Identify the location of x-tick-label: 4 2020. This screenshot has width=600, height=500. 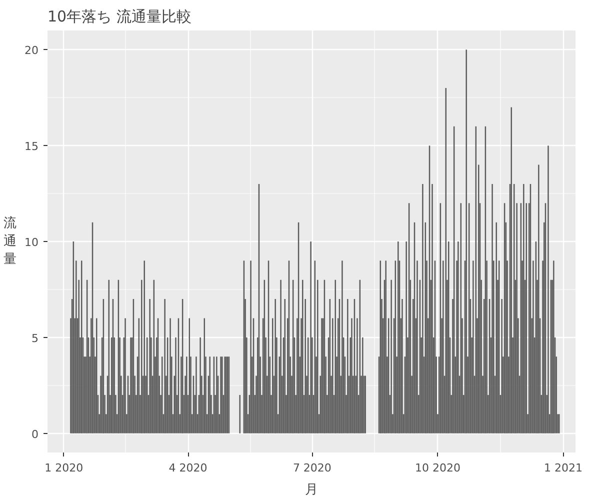
(188, 468).